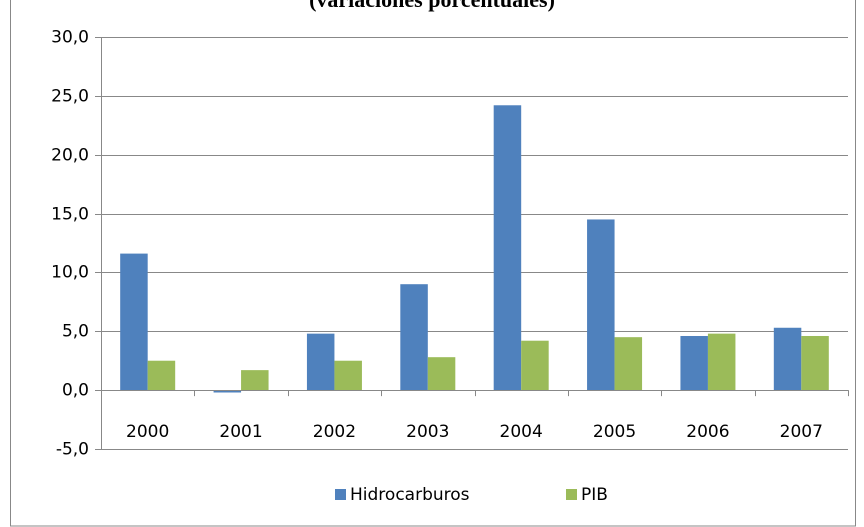  What do you see at coordinates (594, 495) in the screenshot?
I see `legend-label: PIB` at bounding box center [594, 495].